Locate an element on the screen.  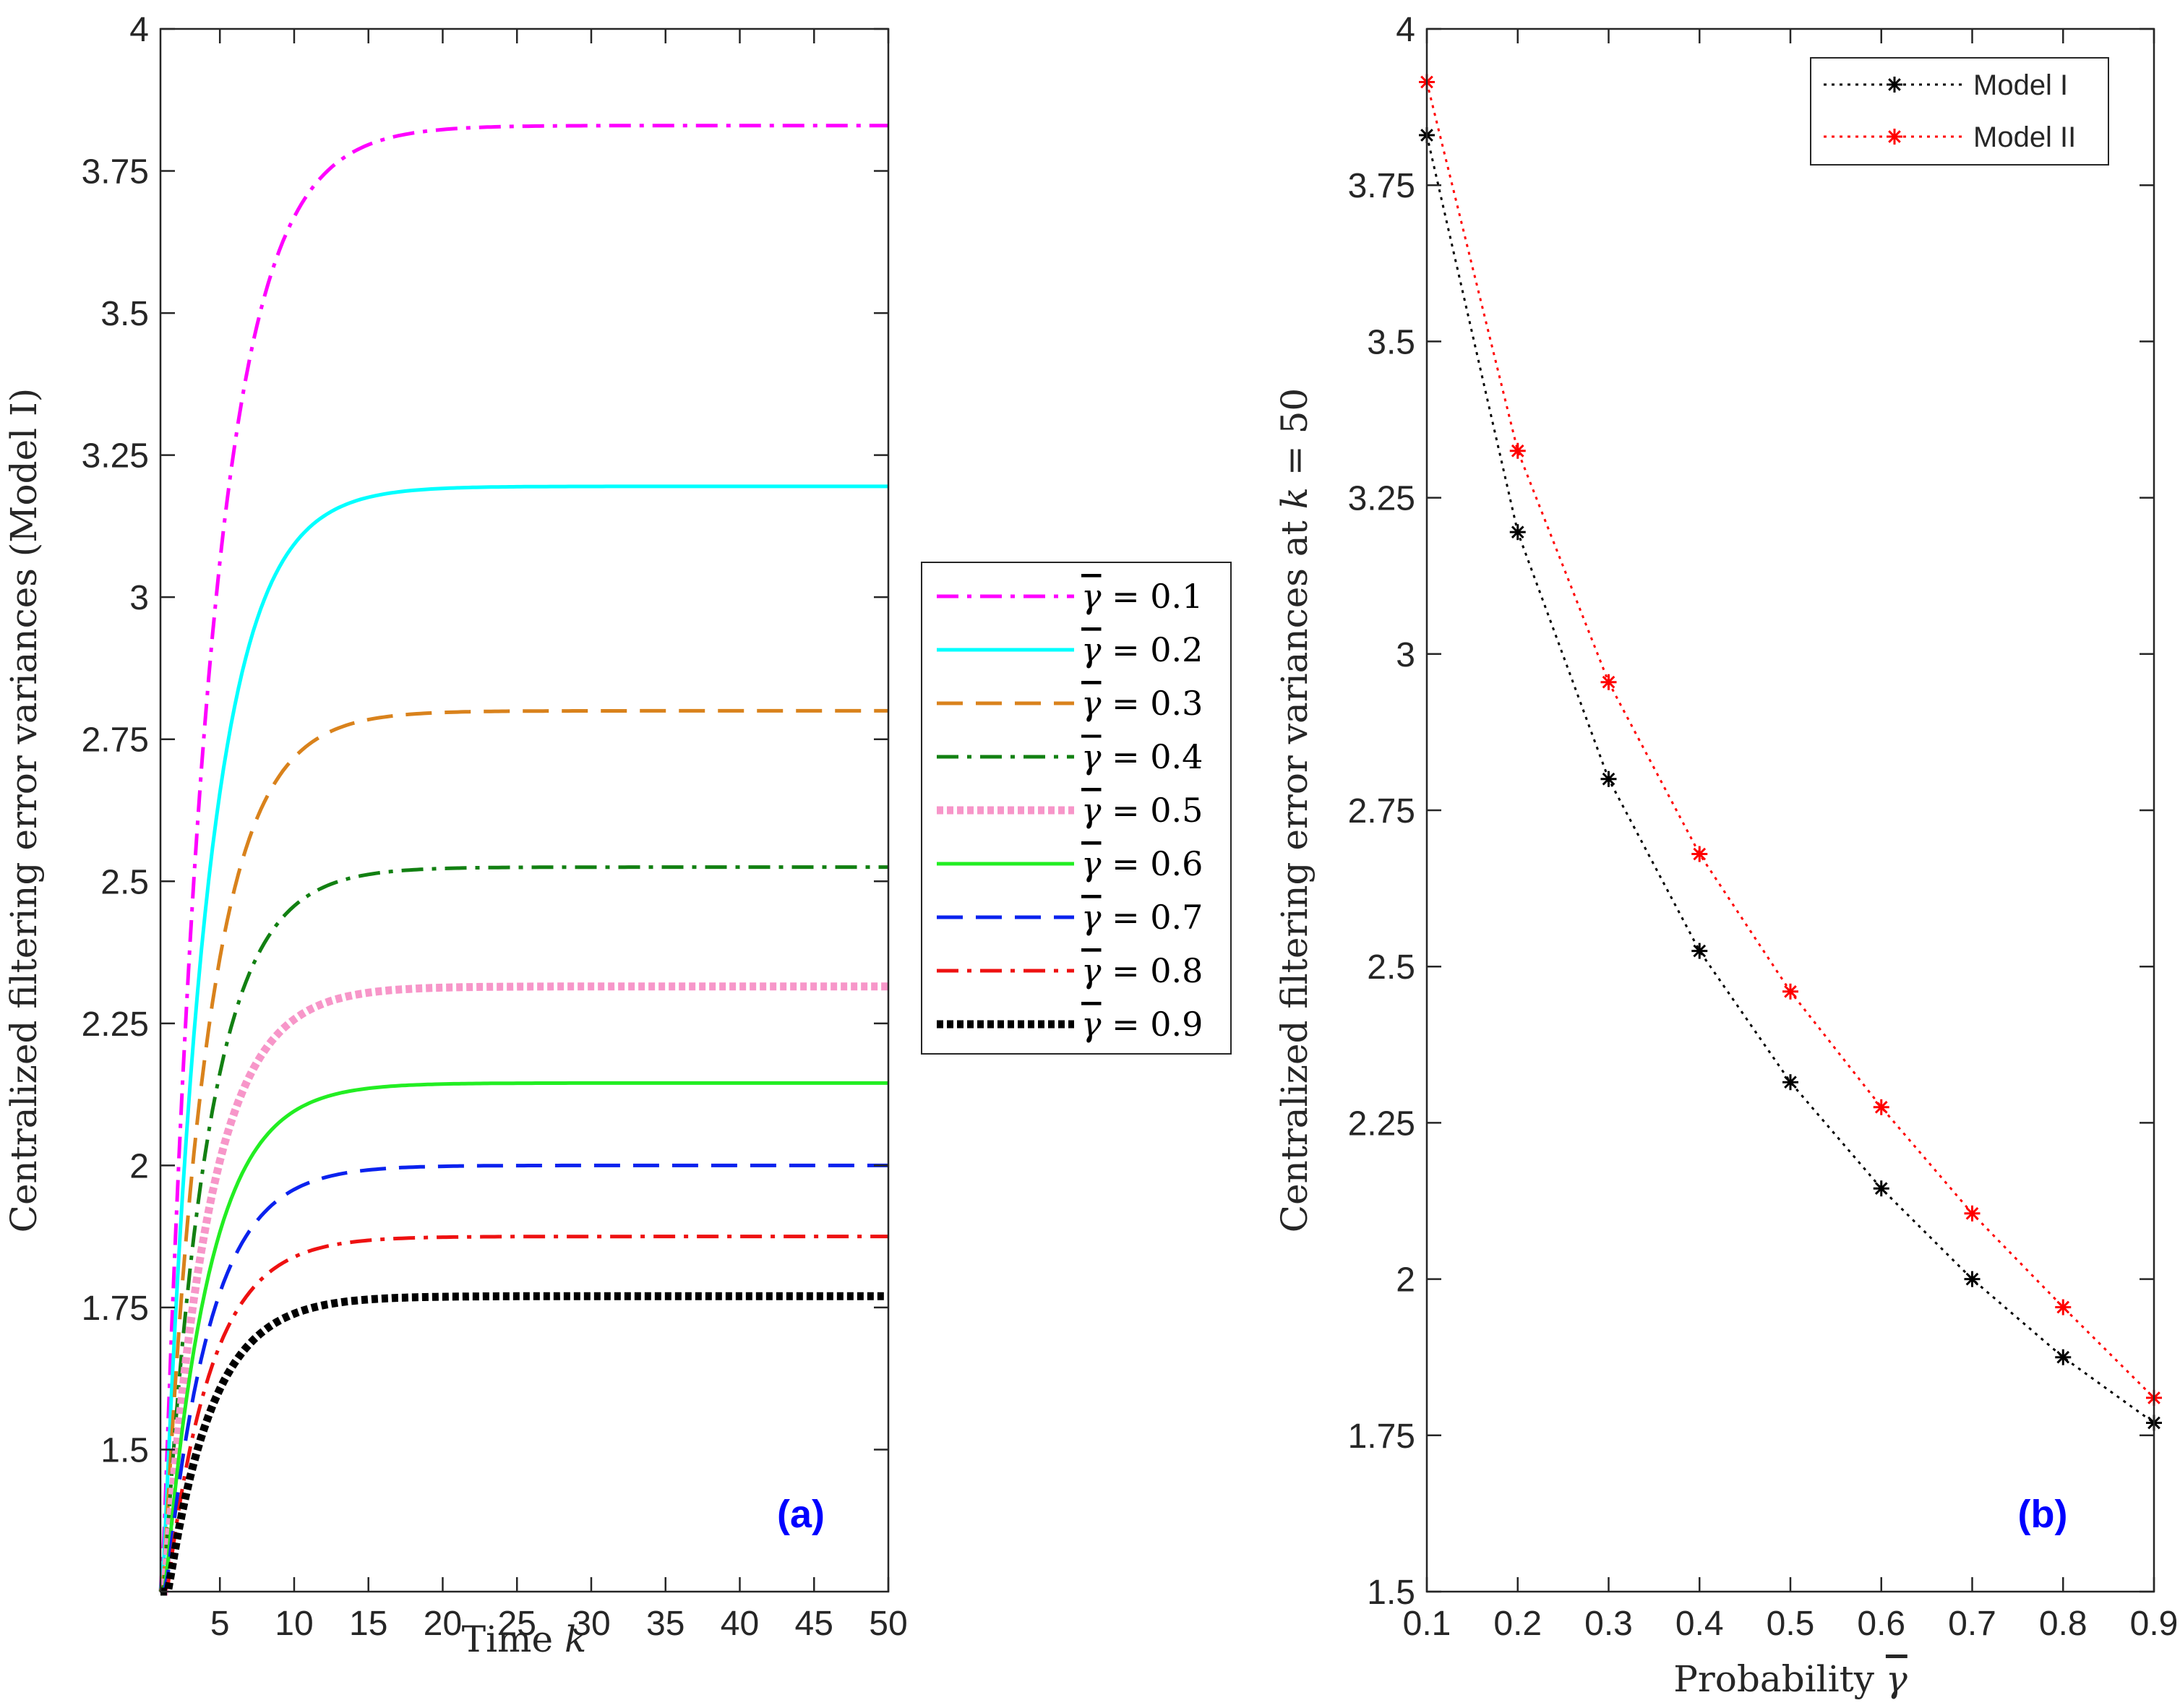
chart-a-xtick-label: 40 is located at coordinates (740, 1624).